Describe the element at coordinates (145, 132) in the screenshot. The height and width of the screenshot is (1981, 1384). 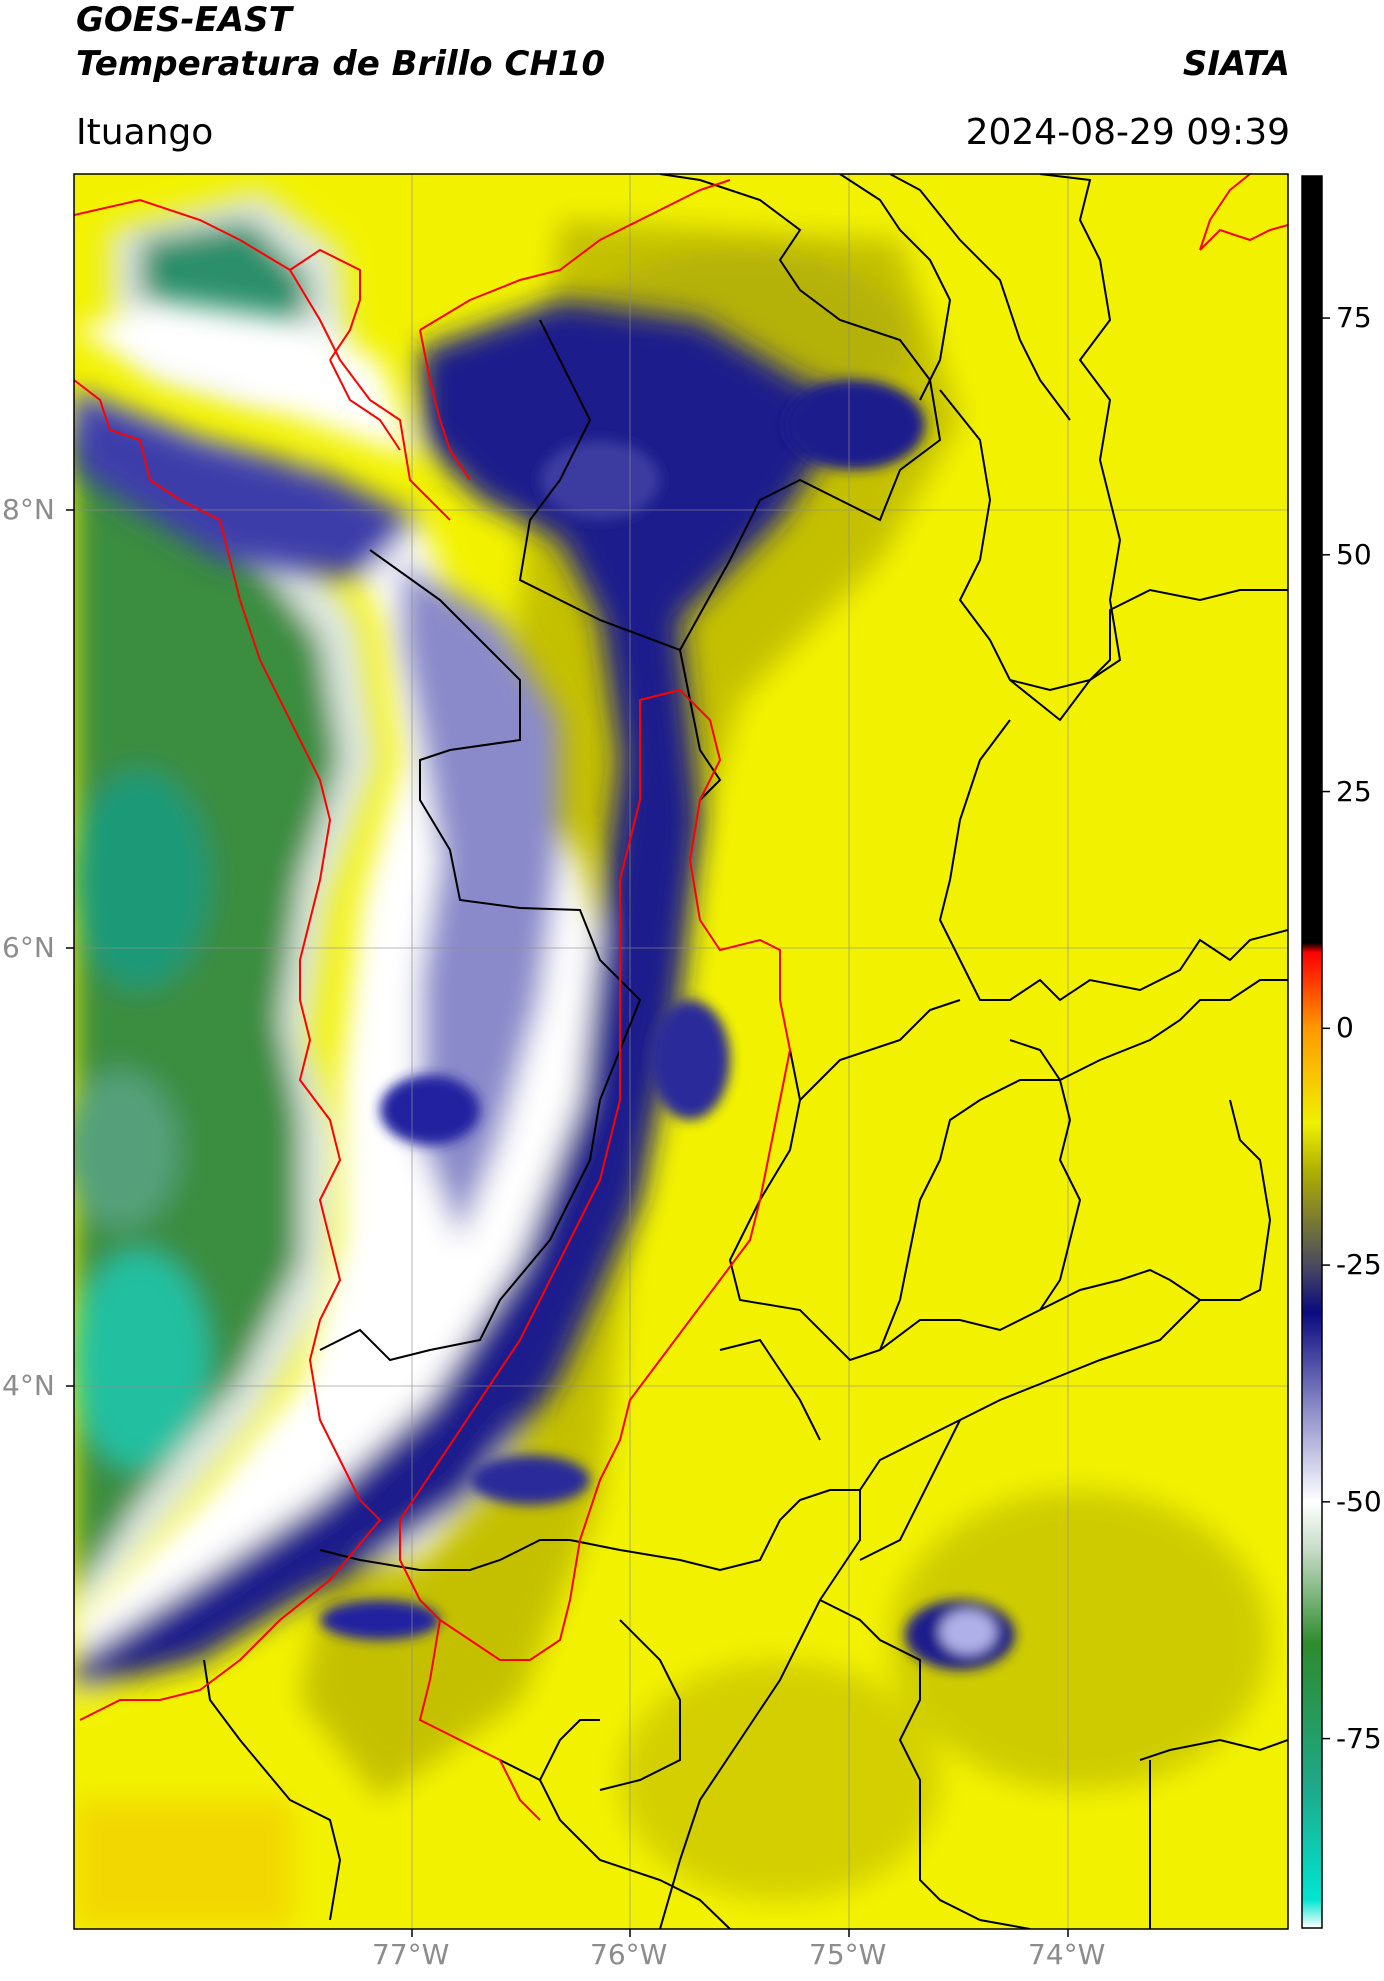
I see `location-label: Ituango` at that location.